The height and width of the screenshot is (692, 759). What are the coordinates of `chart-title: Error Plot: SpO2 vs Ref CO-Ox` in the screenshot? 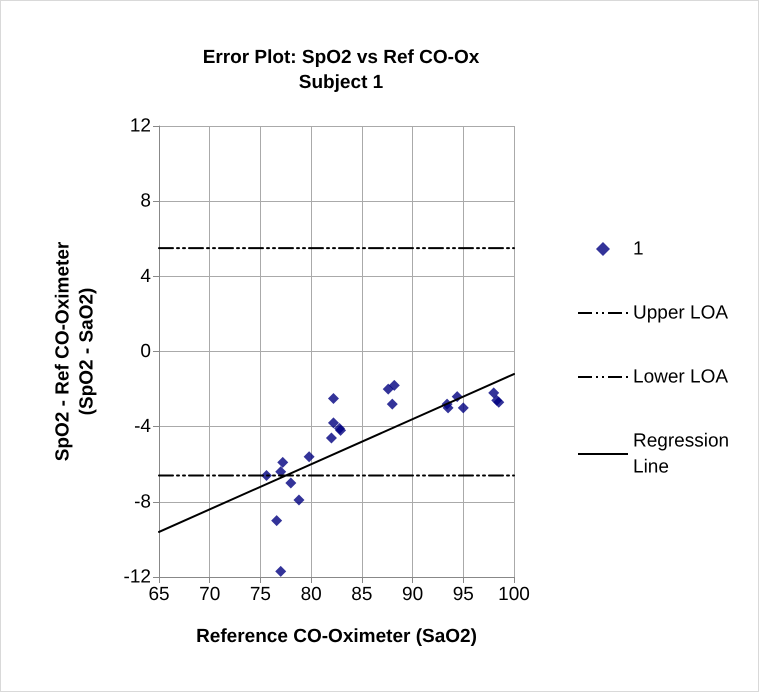 It's located at (341, 57).